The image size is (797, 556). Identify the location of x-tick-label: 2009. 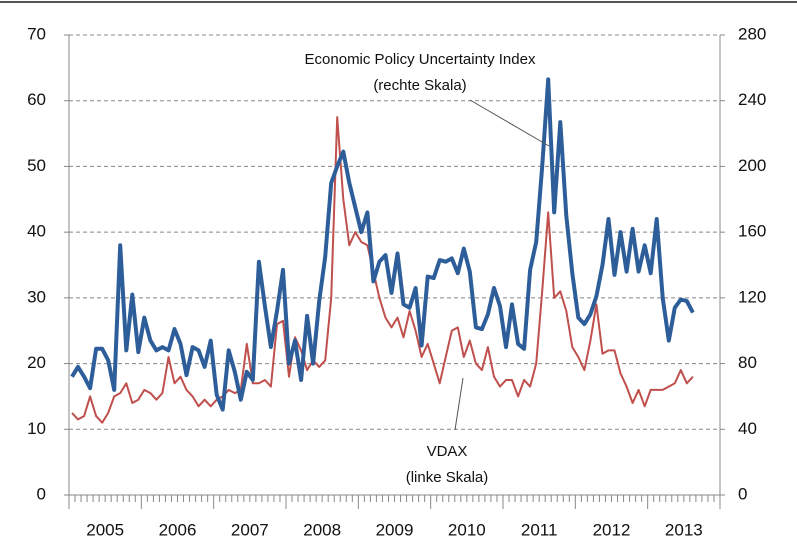
(395, 529).